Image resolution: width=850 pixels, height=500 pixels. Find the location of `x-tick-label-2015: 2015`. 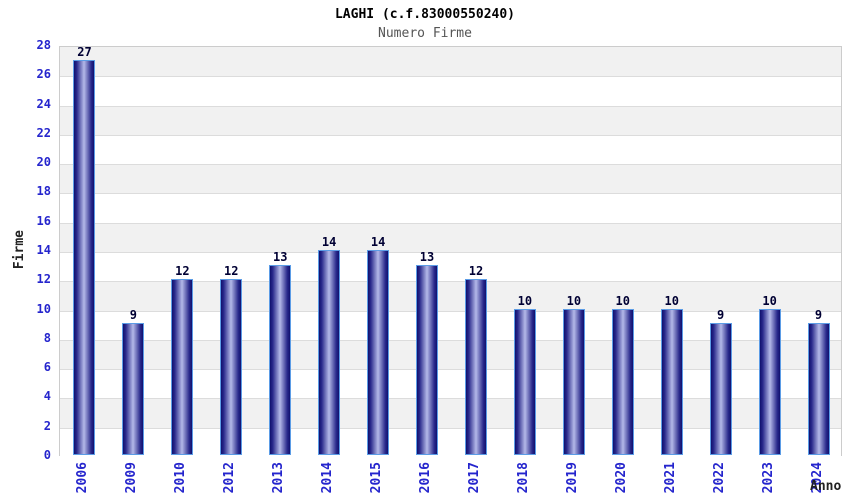

x-tick-label-2015: 2015 is located at coordinates (377, 478).